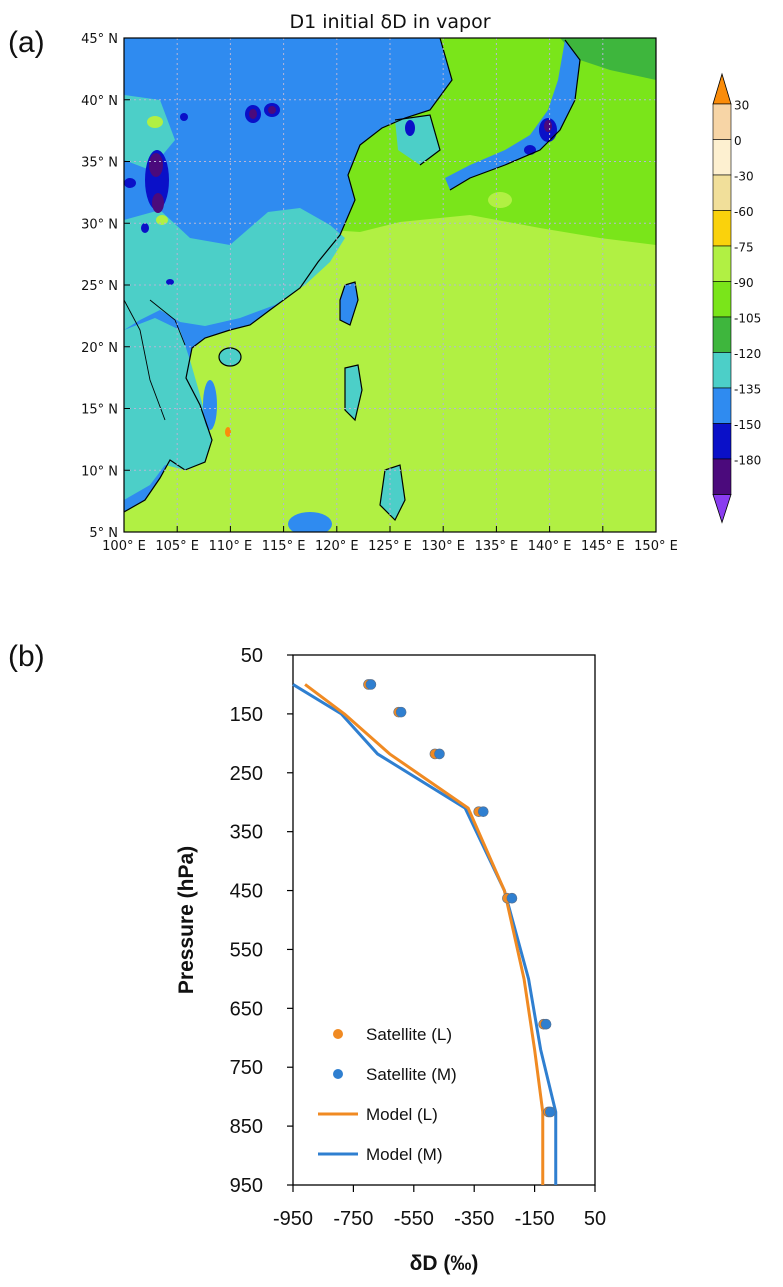 This screenshot has height=1287, width=783. Describe the element at coordinates (149, 132) in the screenshot. I see `western-plateau-patch` at that location.